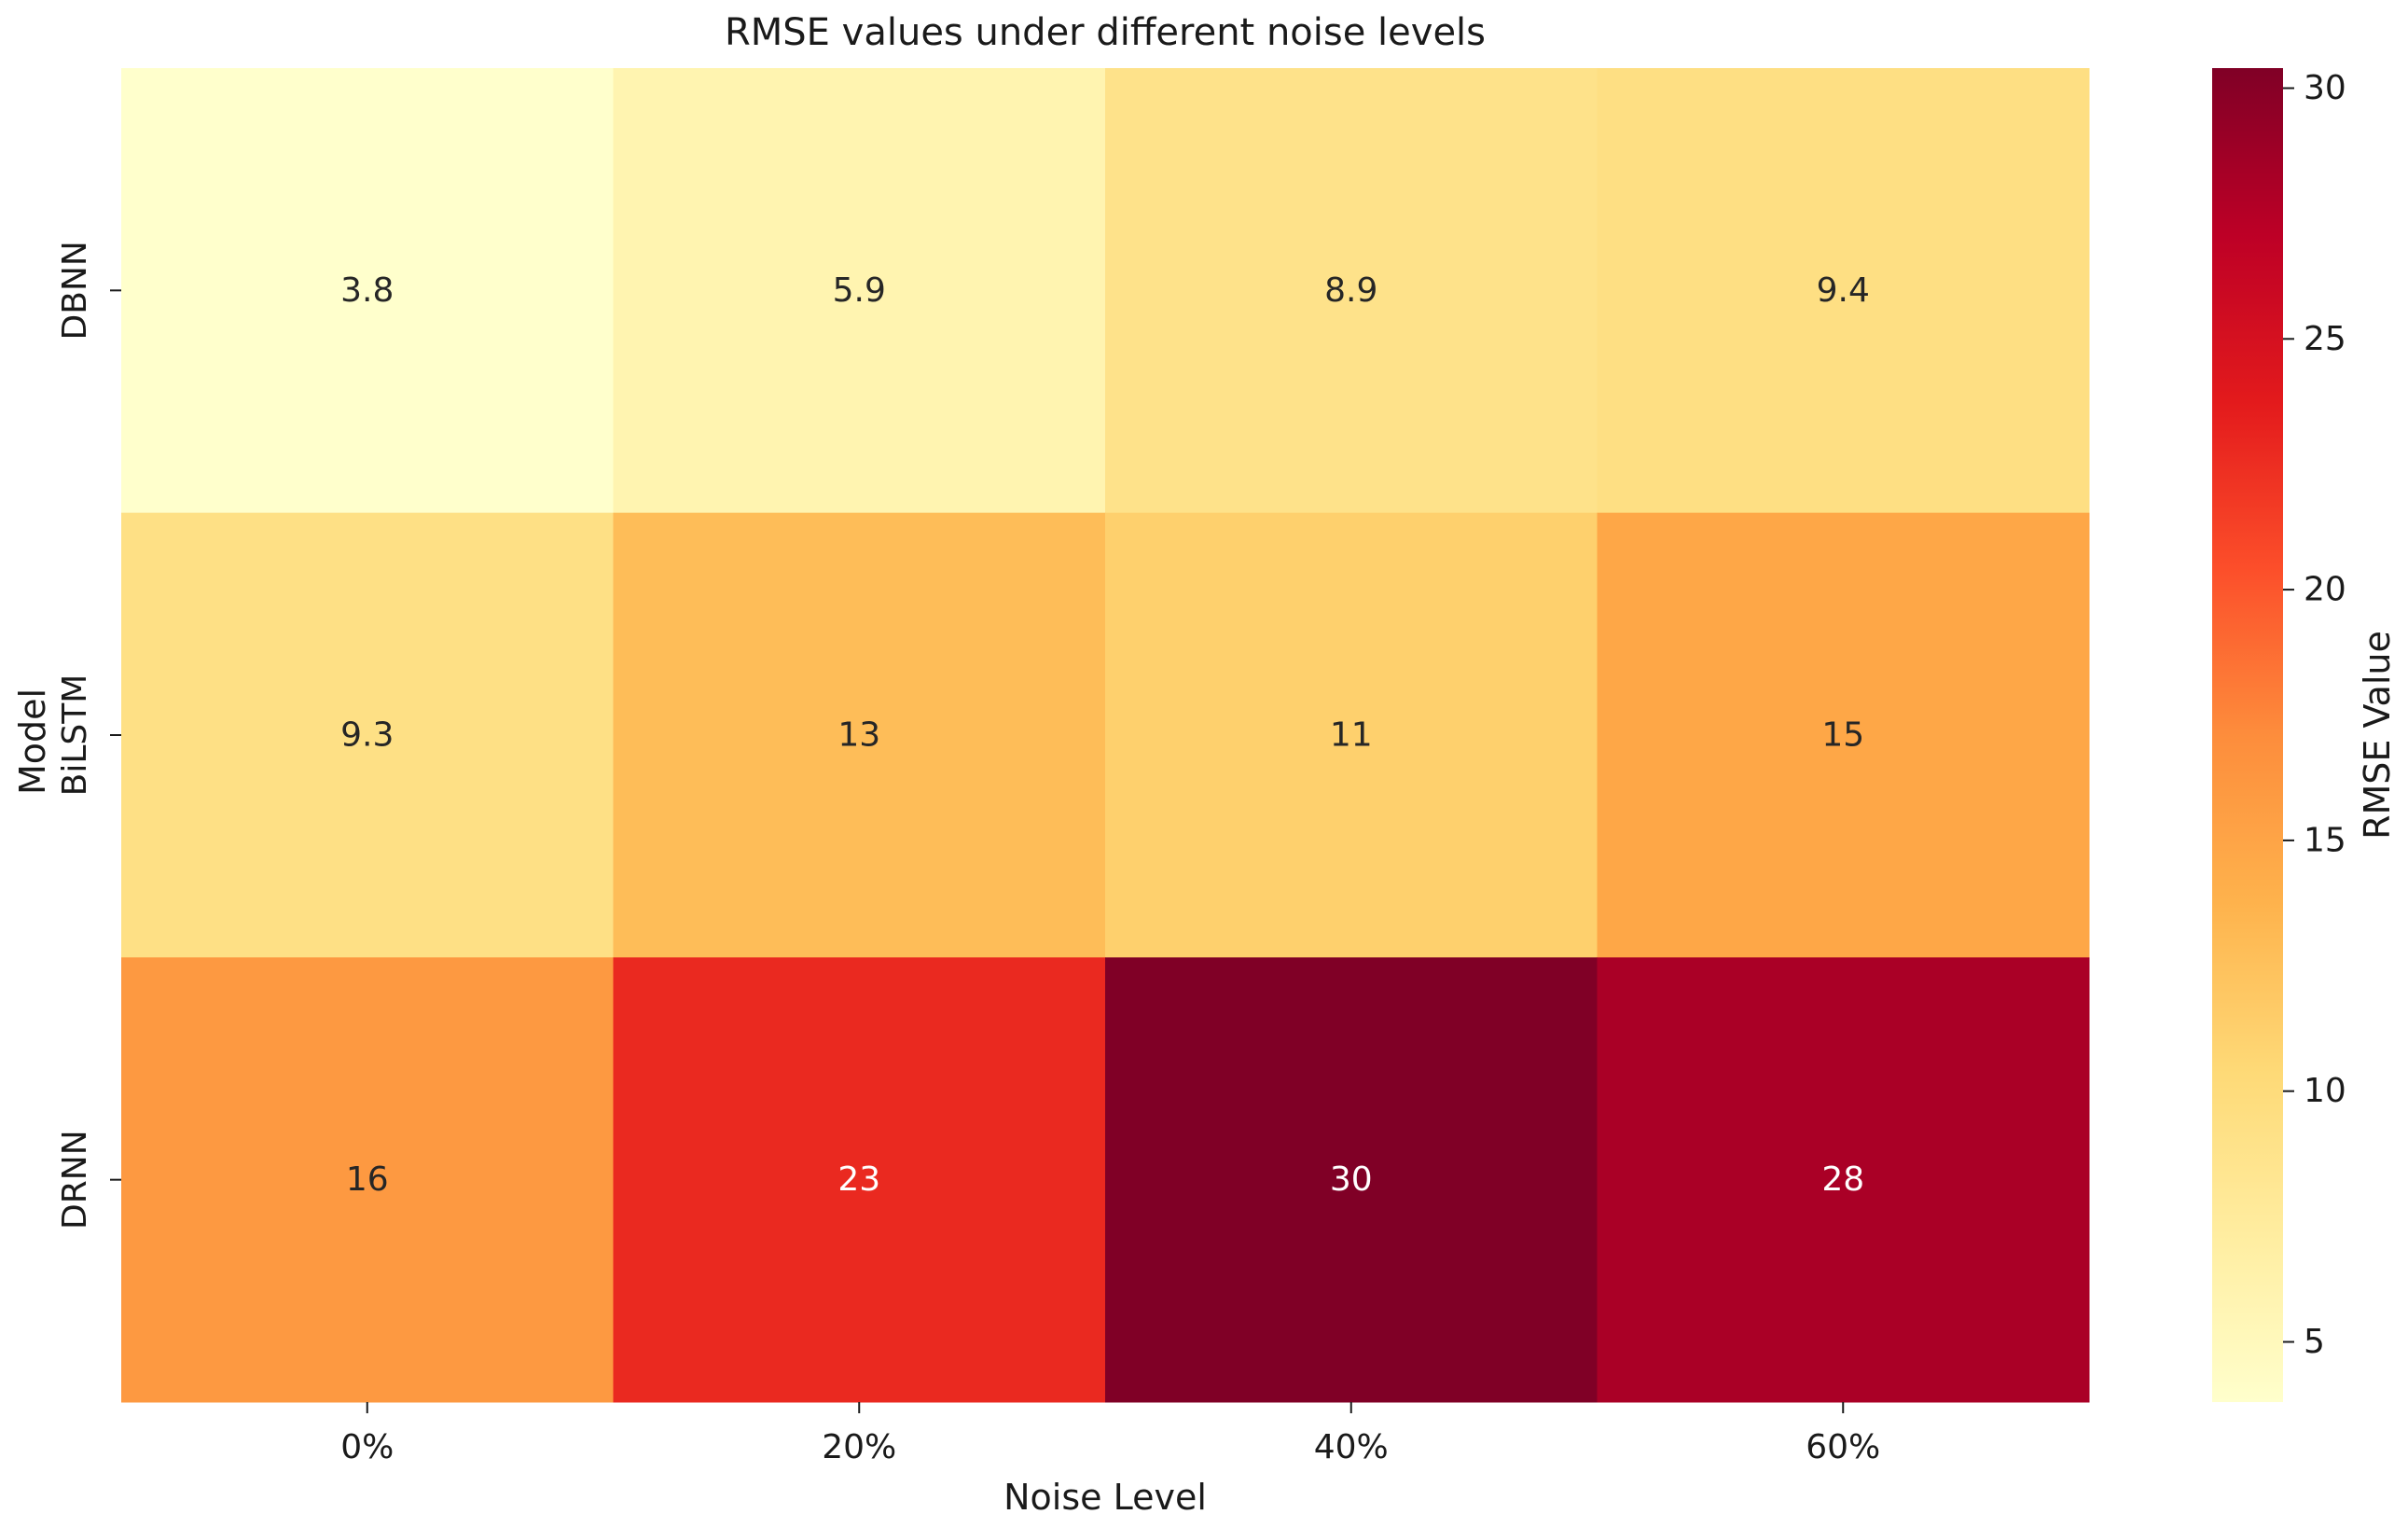 The height and width of the screenshot is (1528, 2408). I want to click on cell-value-label: 8.9, so click(1350, 290).